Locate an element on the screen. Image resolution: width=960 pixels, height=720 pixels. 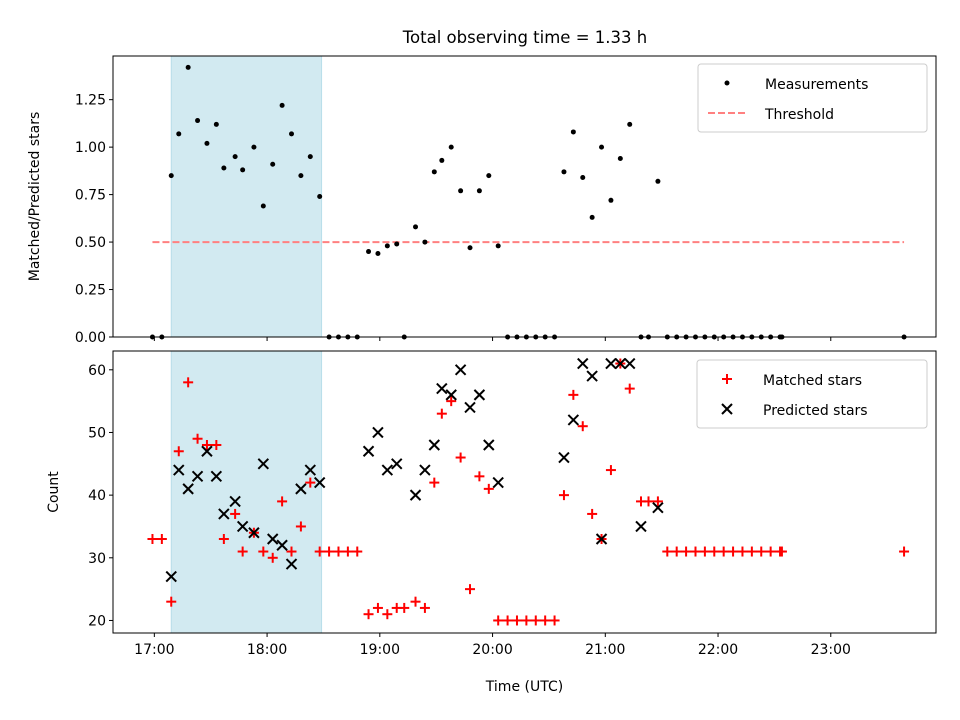
bottom-y-axis: 20 30 40 50 60 is located at coordinates (100, 496).